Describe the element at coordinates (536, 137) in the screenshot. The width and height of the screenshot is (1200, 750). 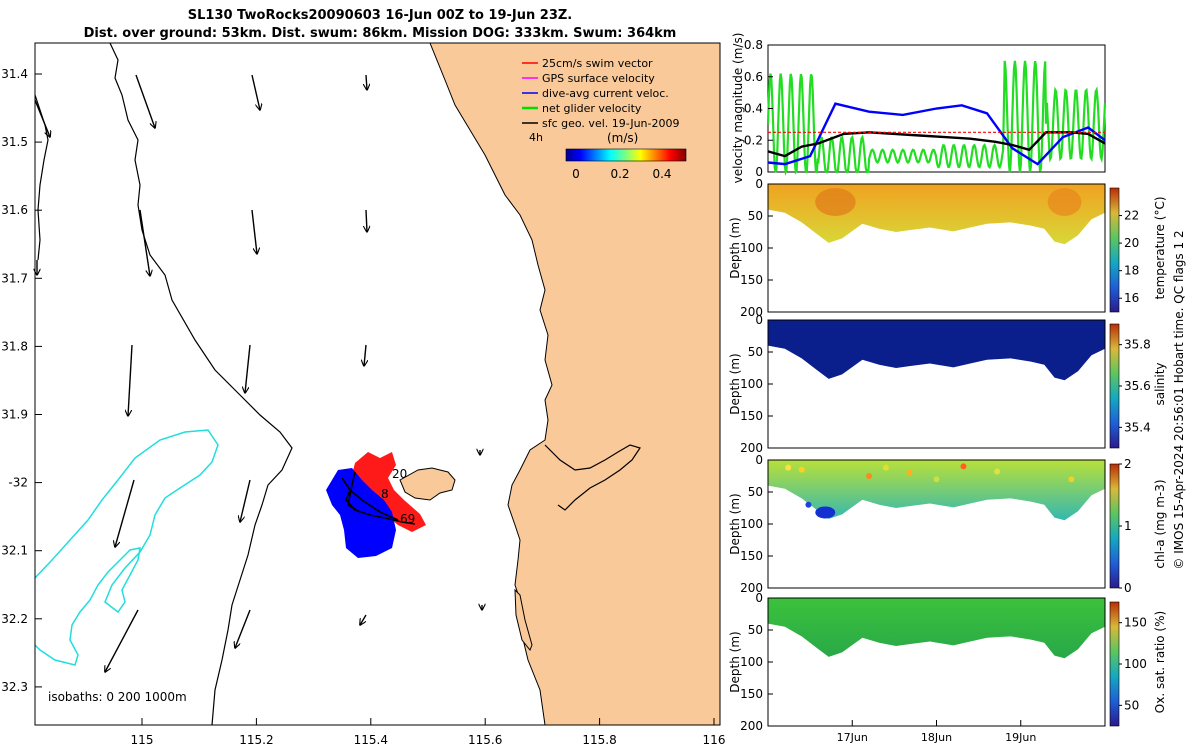
I see `time-marker: 4h` at that location.